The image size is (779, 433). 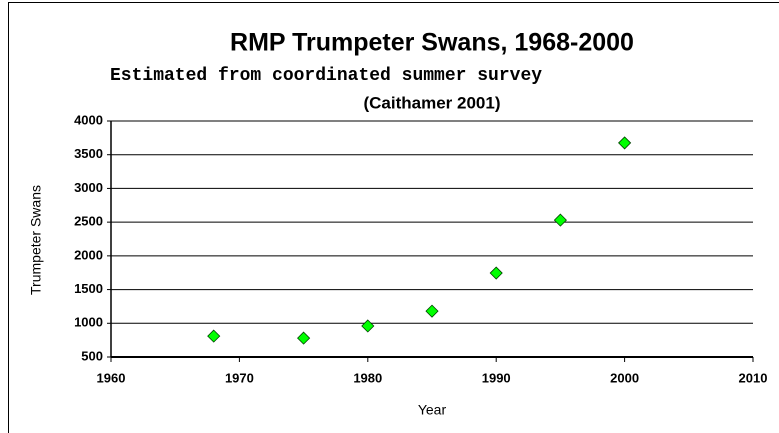 I want to click on chart-title: RMP Trumpeter Swans, 1968-2000, so click(x=432, y=43).